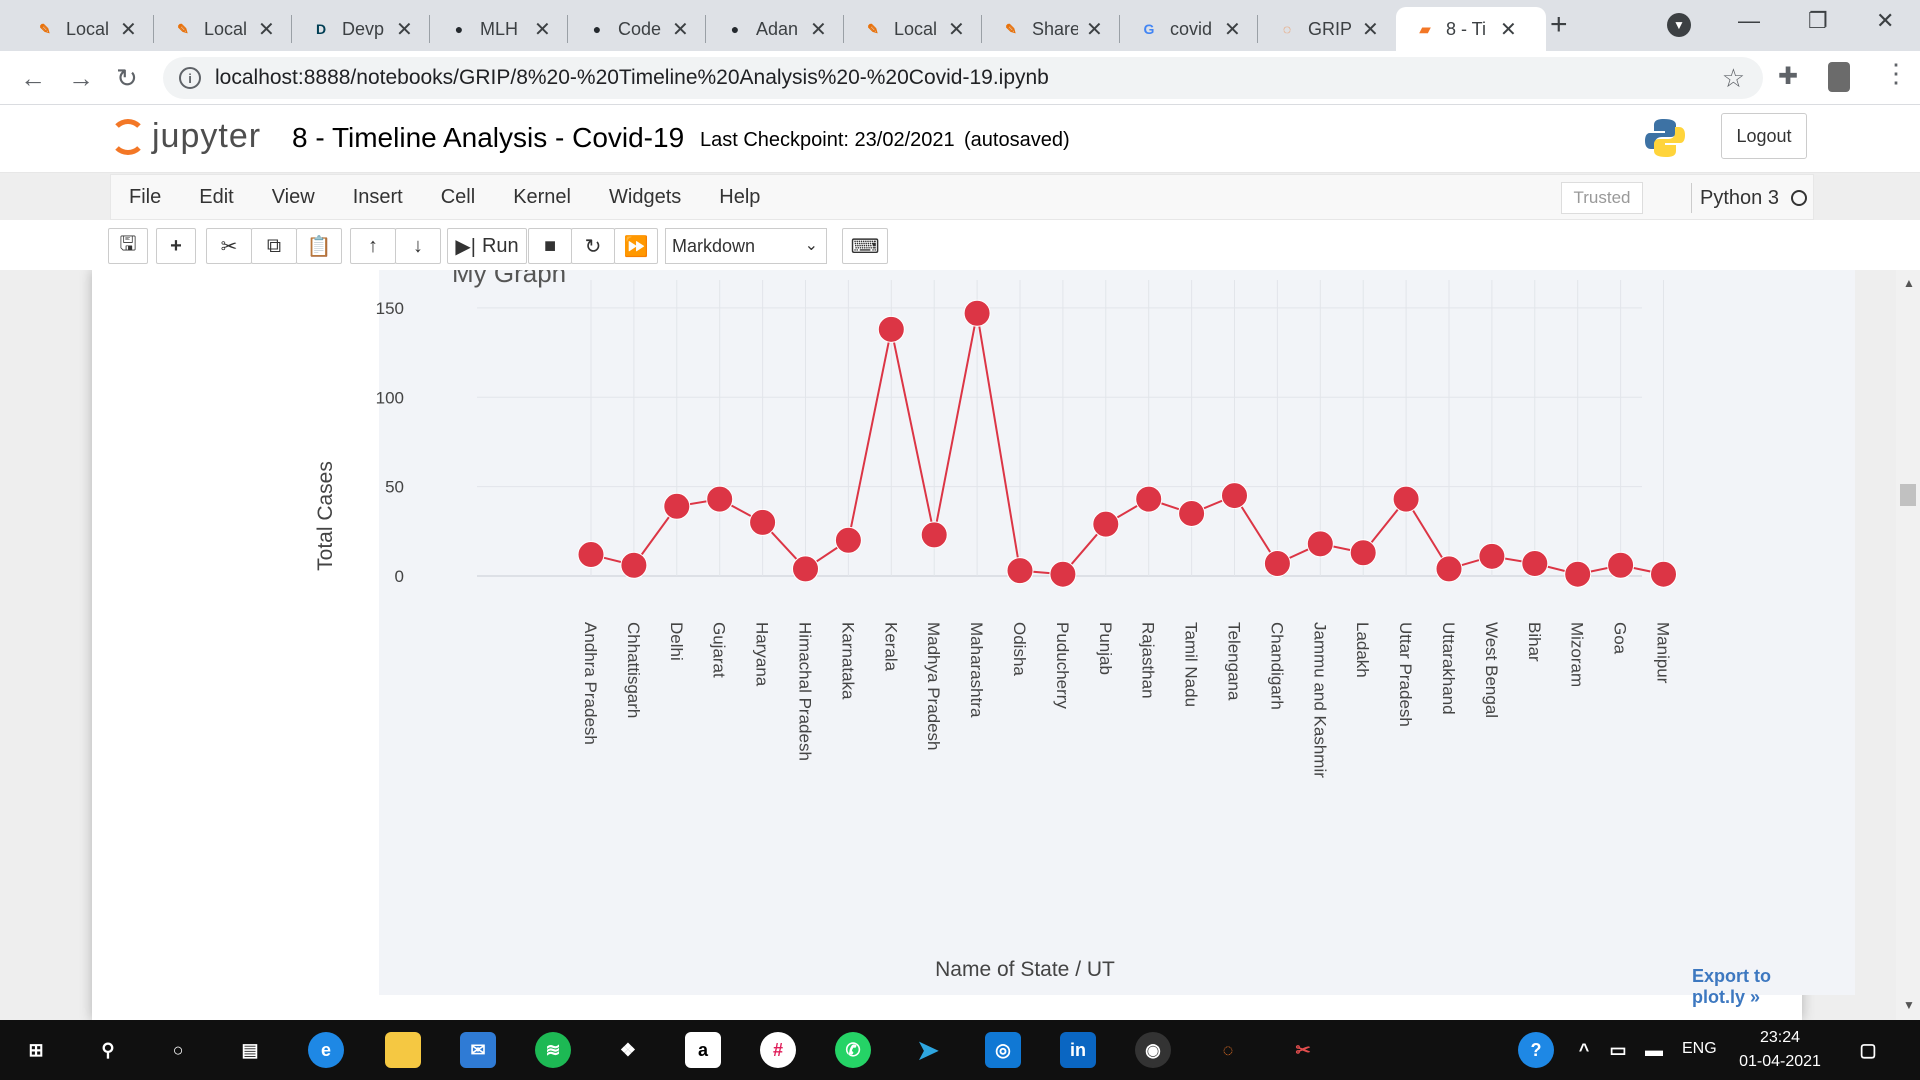  What do you see at coordinates (1559, 24) in the screenshot?
I see `new-tab-button: +` at bounding box center [1559, 24].